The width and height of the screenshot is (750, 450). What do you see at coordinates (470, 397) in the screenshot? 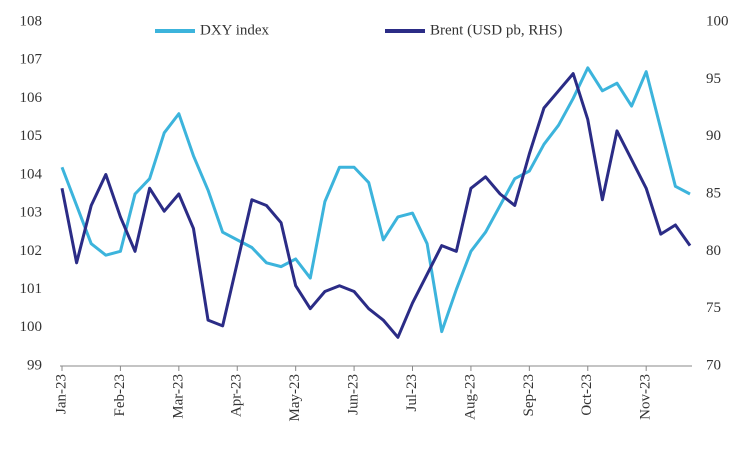
I see `x-tick-label: Aug-23` at bounding box center [470, 397].